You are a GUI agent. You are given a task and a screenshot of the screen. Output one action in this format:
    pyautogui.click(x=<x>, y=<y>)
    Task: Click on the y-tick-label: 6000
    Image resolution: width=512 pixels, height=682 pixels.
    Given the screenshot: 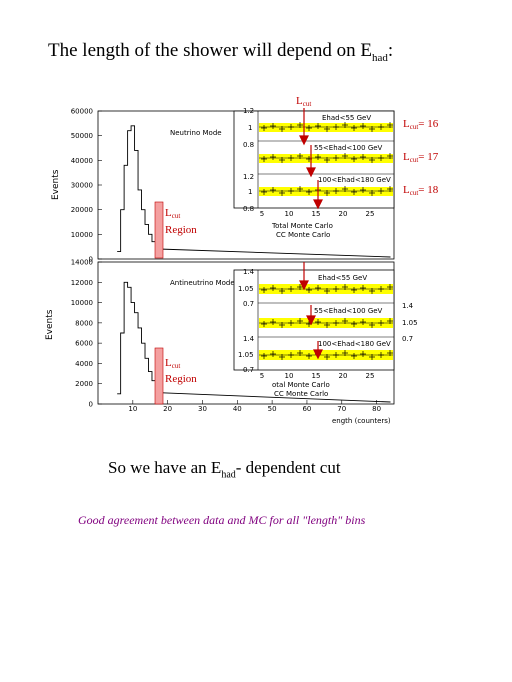 What is the action you would take?
    pyautogui.click(x=84, y=344)
    